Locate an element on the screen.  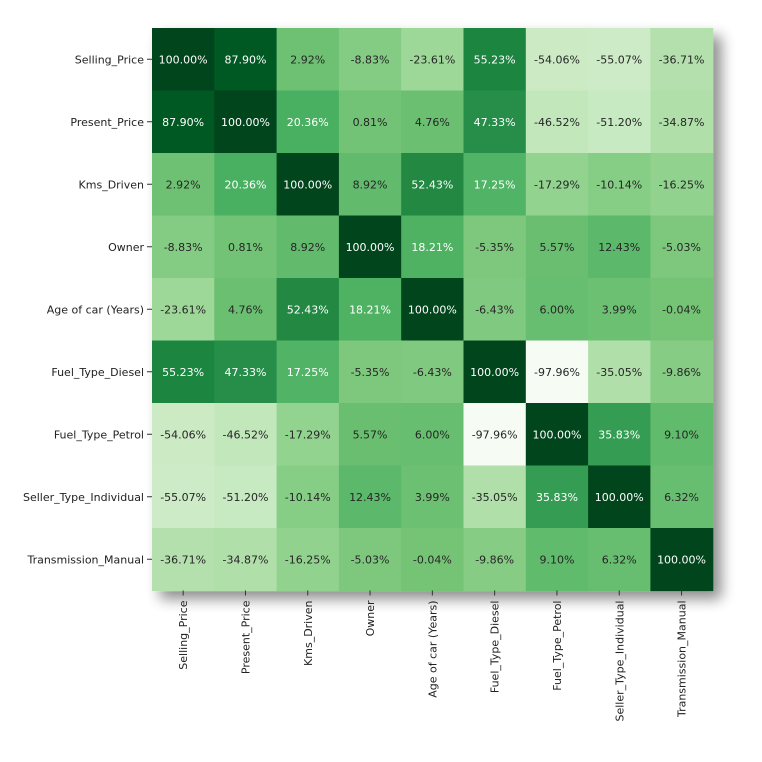
cell-value-label: 12.43% is located at coordinates (619, 247).